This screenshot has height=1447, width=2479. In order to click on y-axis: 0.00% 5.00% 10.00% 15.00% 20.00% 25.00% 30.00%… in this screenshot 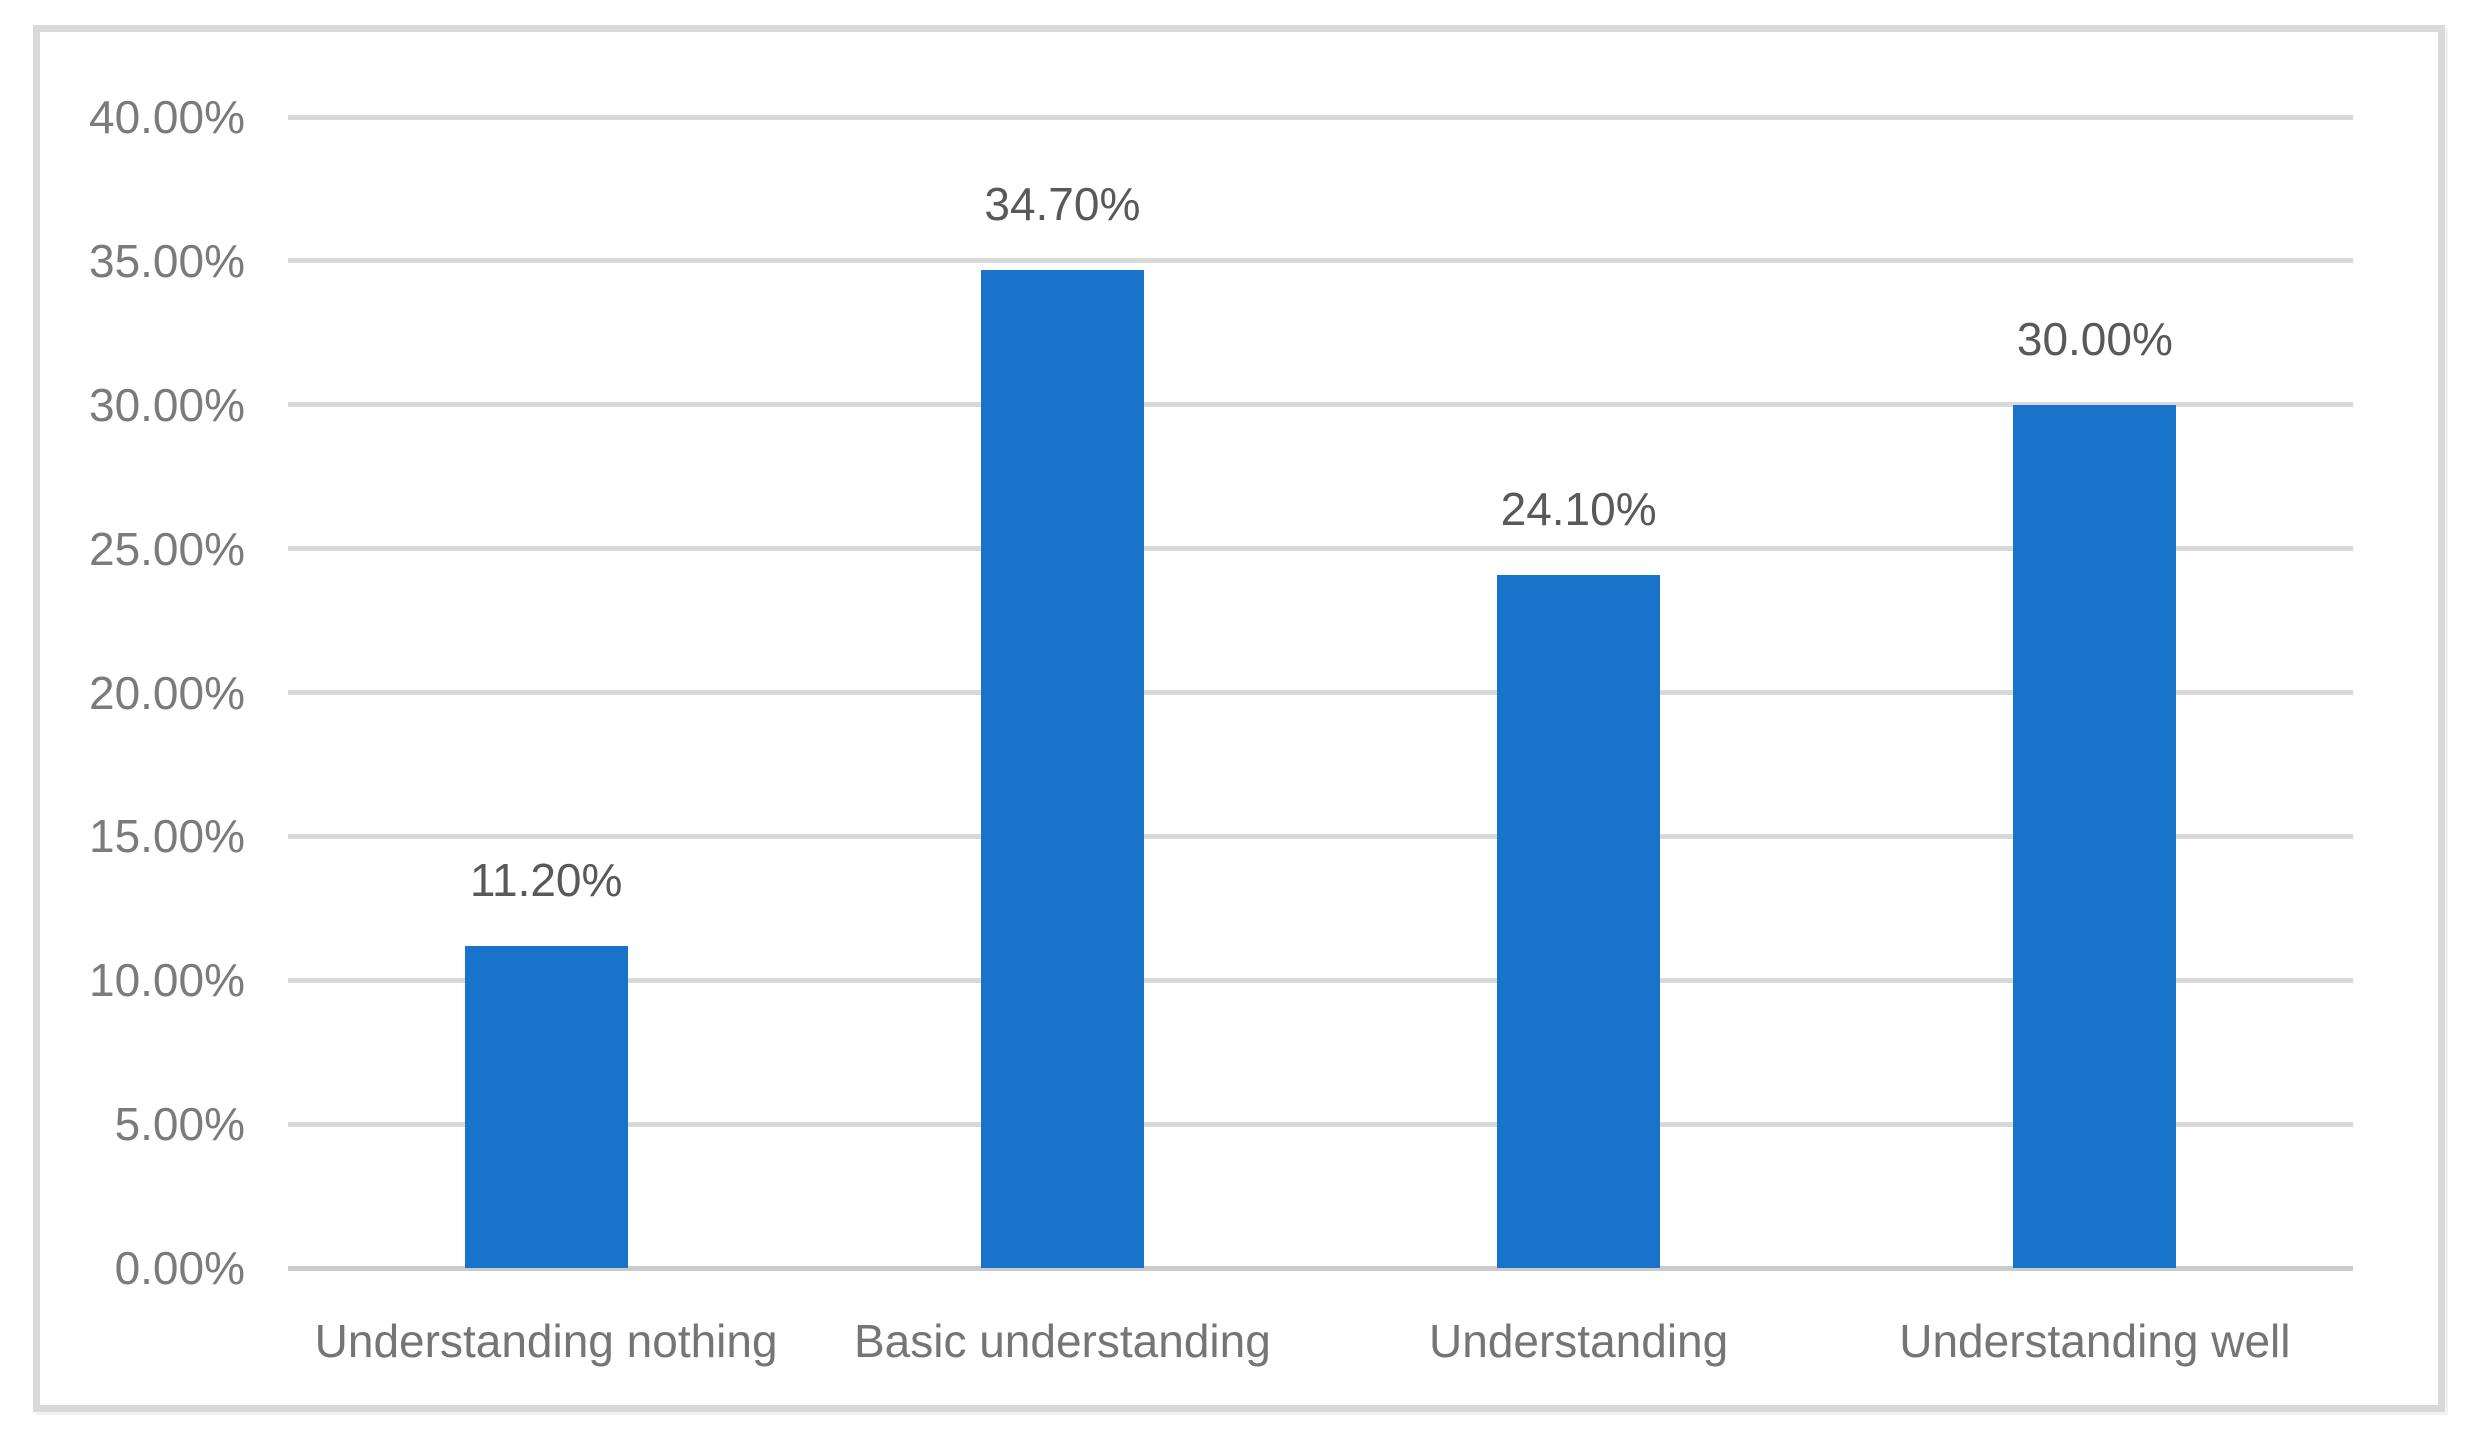, I will do `click(142, 692)`.